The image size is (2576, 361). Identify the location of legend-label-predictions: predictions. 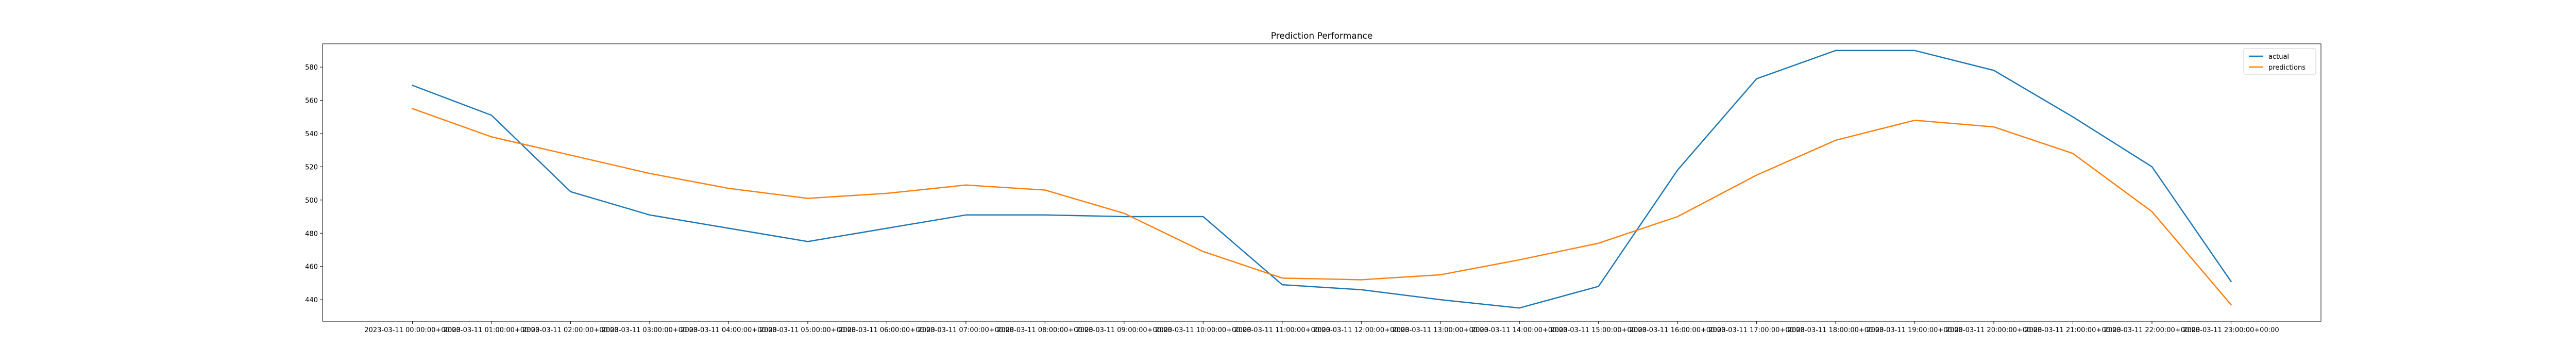
(2287, 68).